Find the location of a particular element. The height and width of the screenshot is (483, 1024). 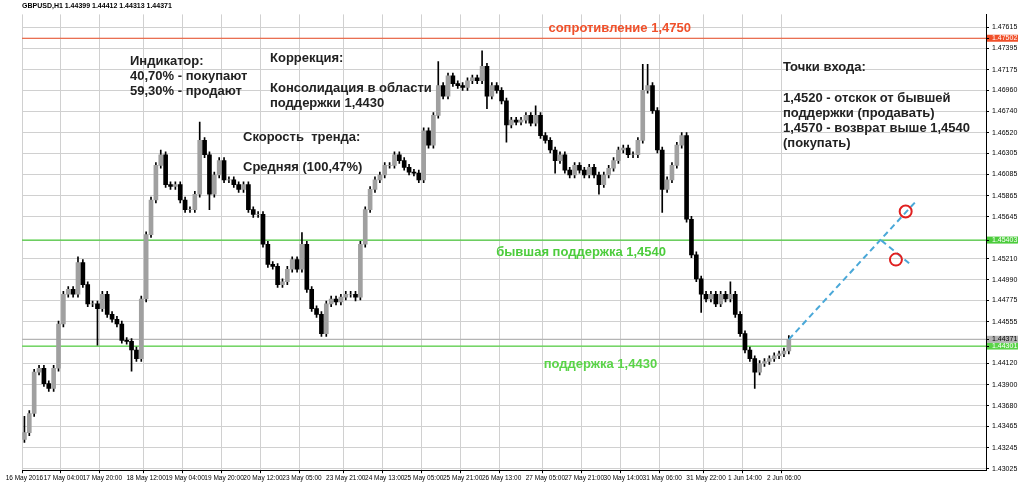

annotation: 1,4570 - возврат выше 1,4540 (покупать) is located at coordinates (877, 135).